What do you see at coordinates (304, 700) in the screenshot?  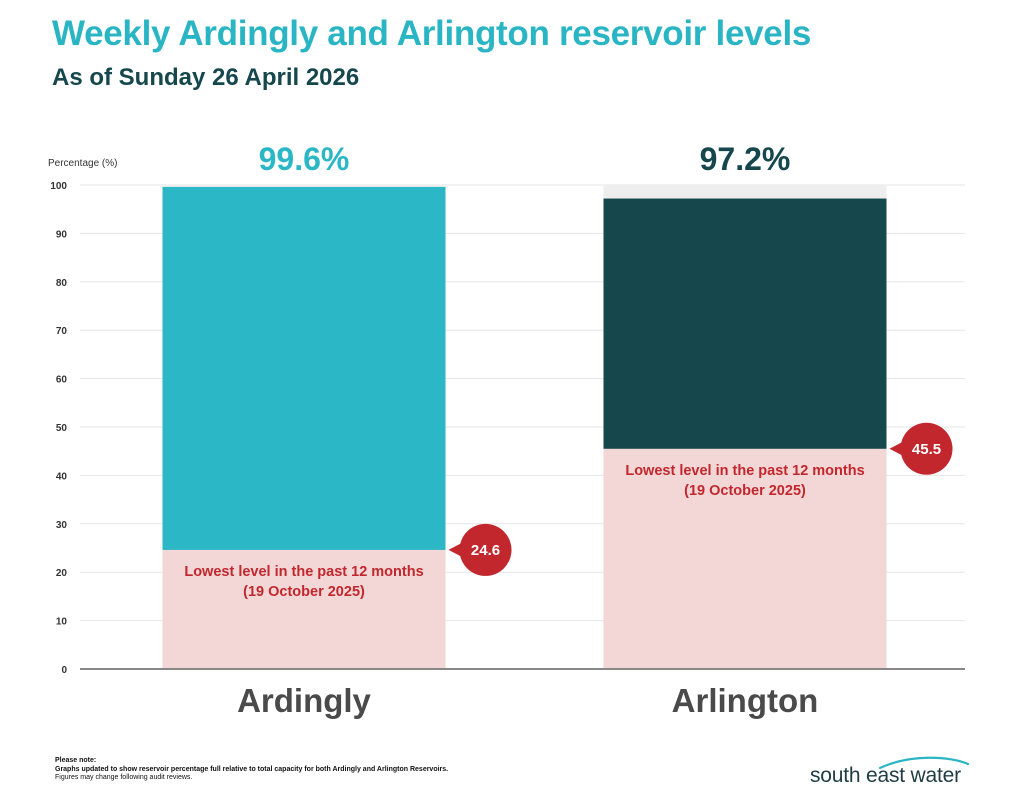 I see `category-label: Ardingly` at bounding box center [304, 700].